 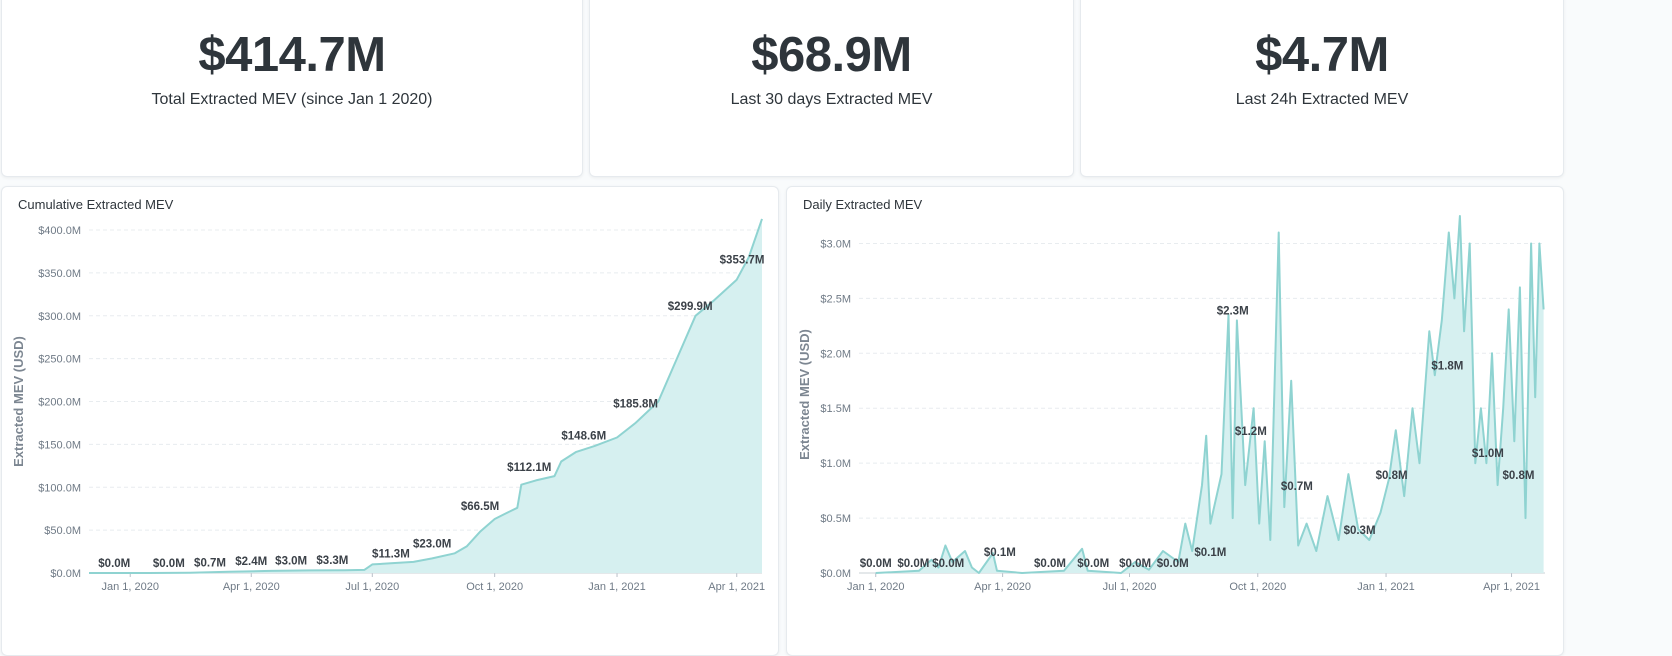 I want to click on data-label: $11.3M, so click(x=391, y=554).